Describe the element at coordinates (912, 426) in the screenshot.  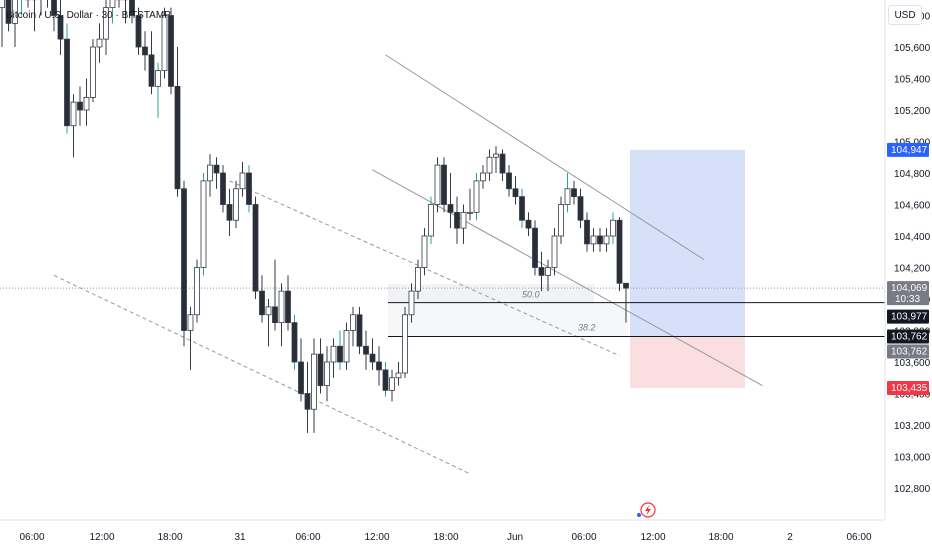
I see `y-tick-label: 103,200` at that location.